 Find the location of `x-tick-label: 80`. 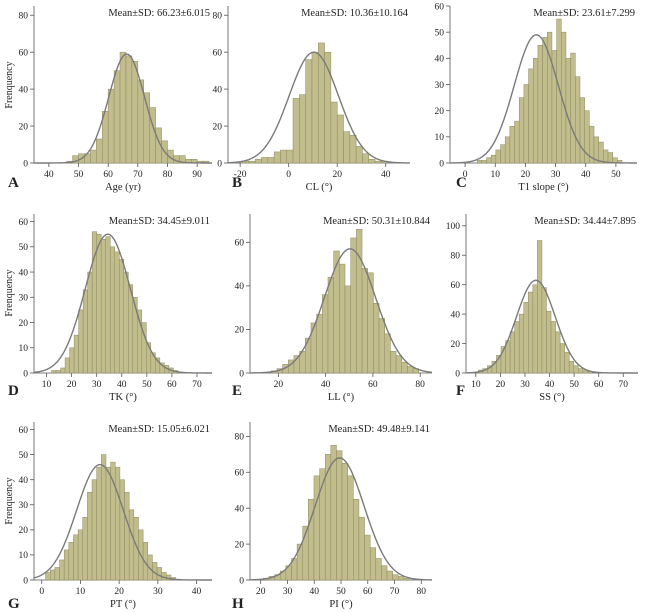

x-tick-label: 80 is located at coordinates (168, 175).